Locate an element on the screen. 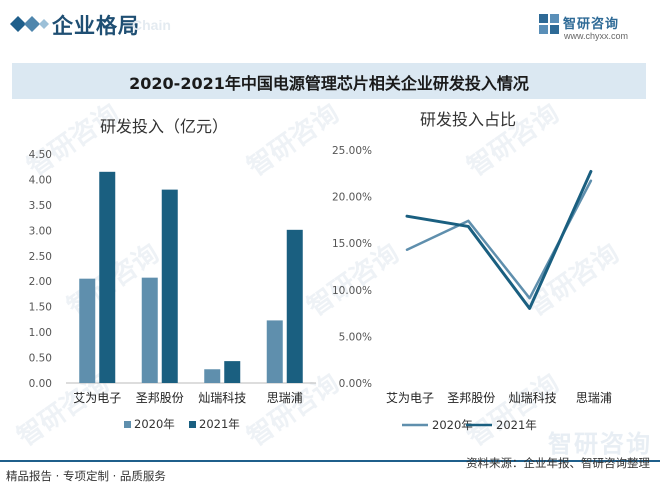  bar-y-tick-label: 4.50 is located at coordinates (40, 155).